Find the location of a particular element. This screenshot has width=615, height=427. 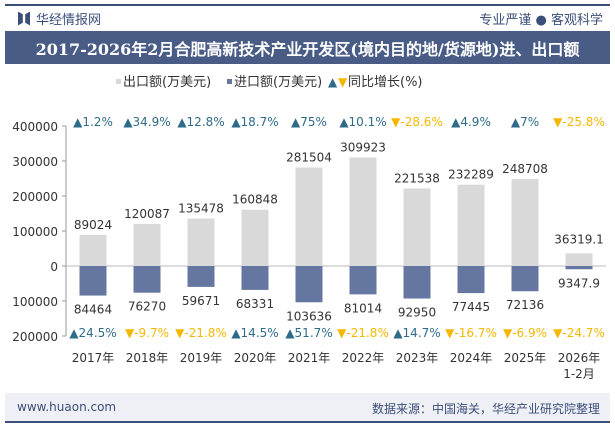

import-label: 81014 is located at coordinates (363, 308).